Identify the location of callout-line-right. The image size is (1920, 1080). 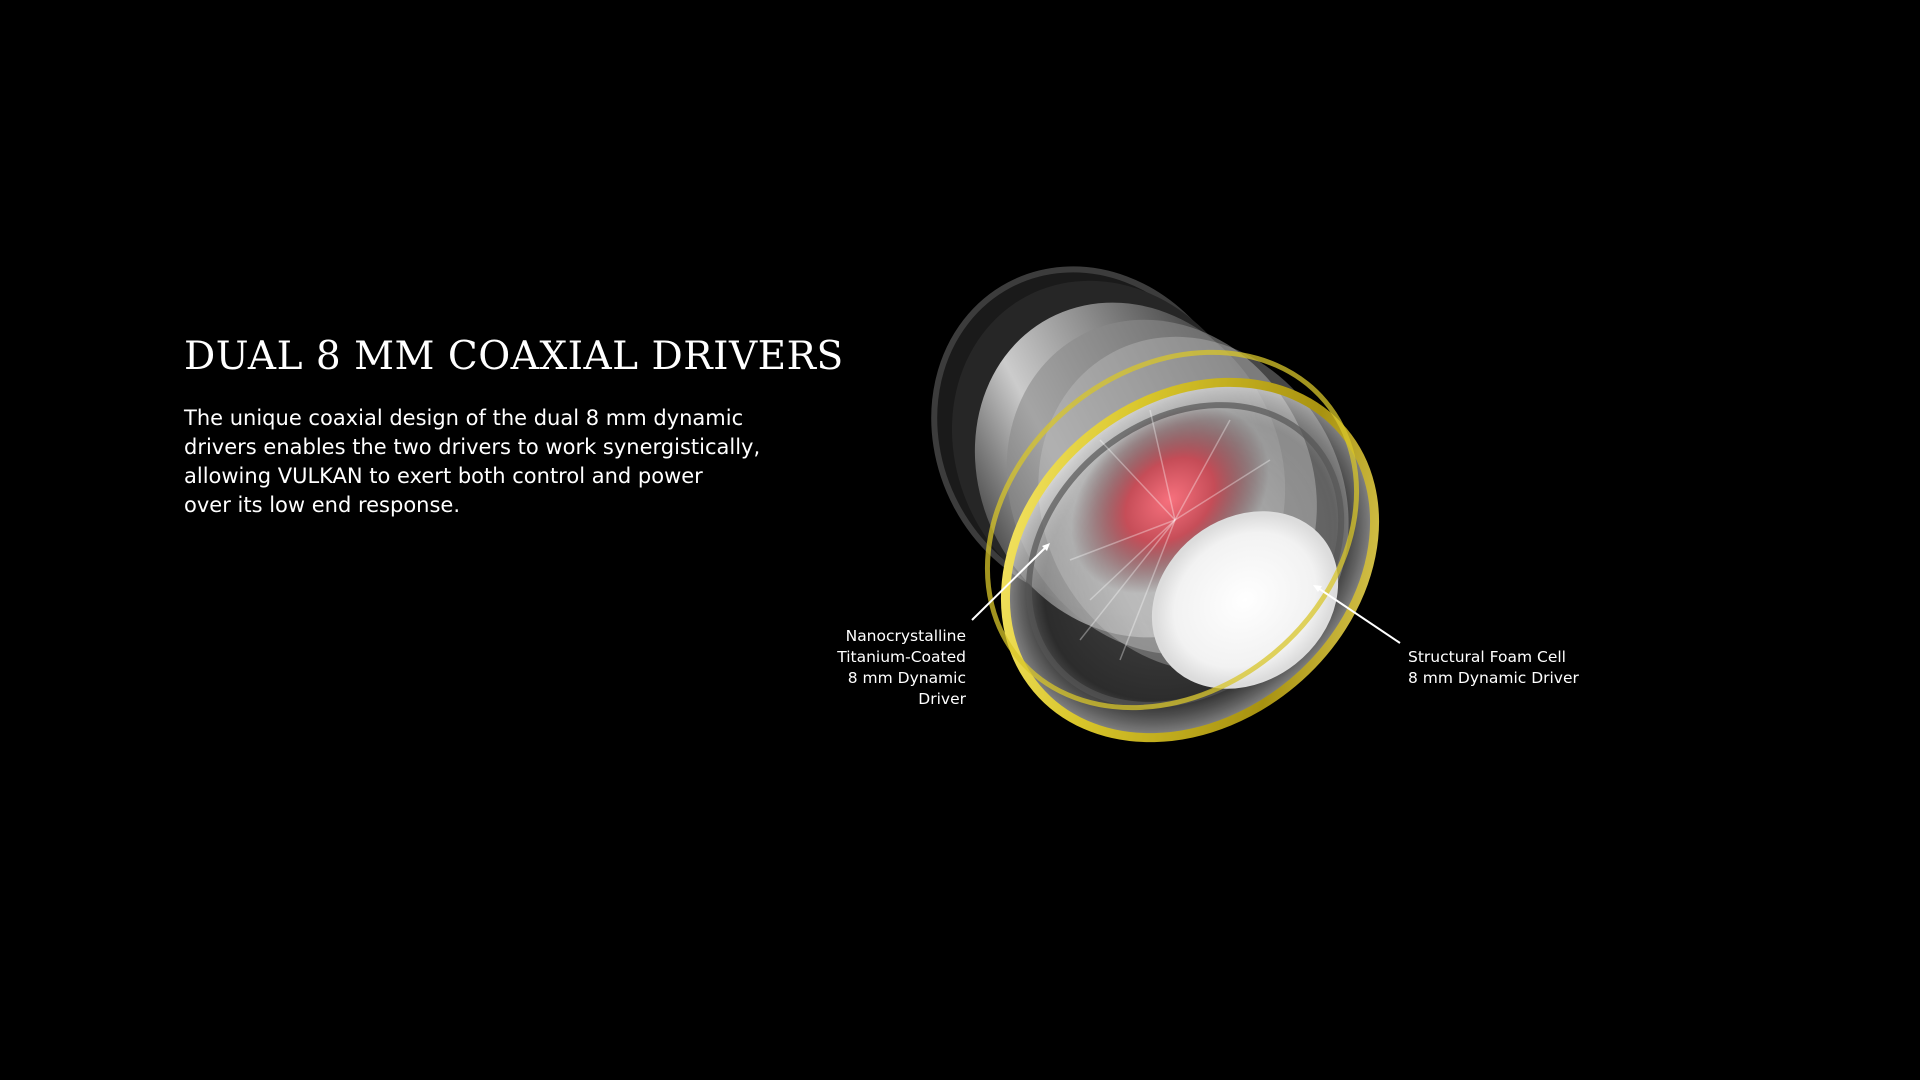
(1359, 615).